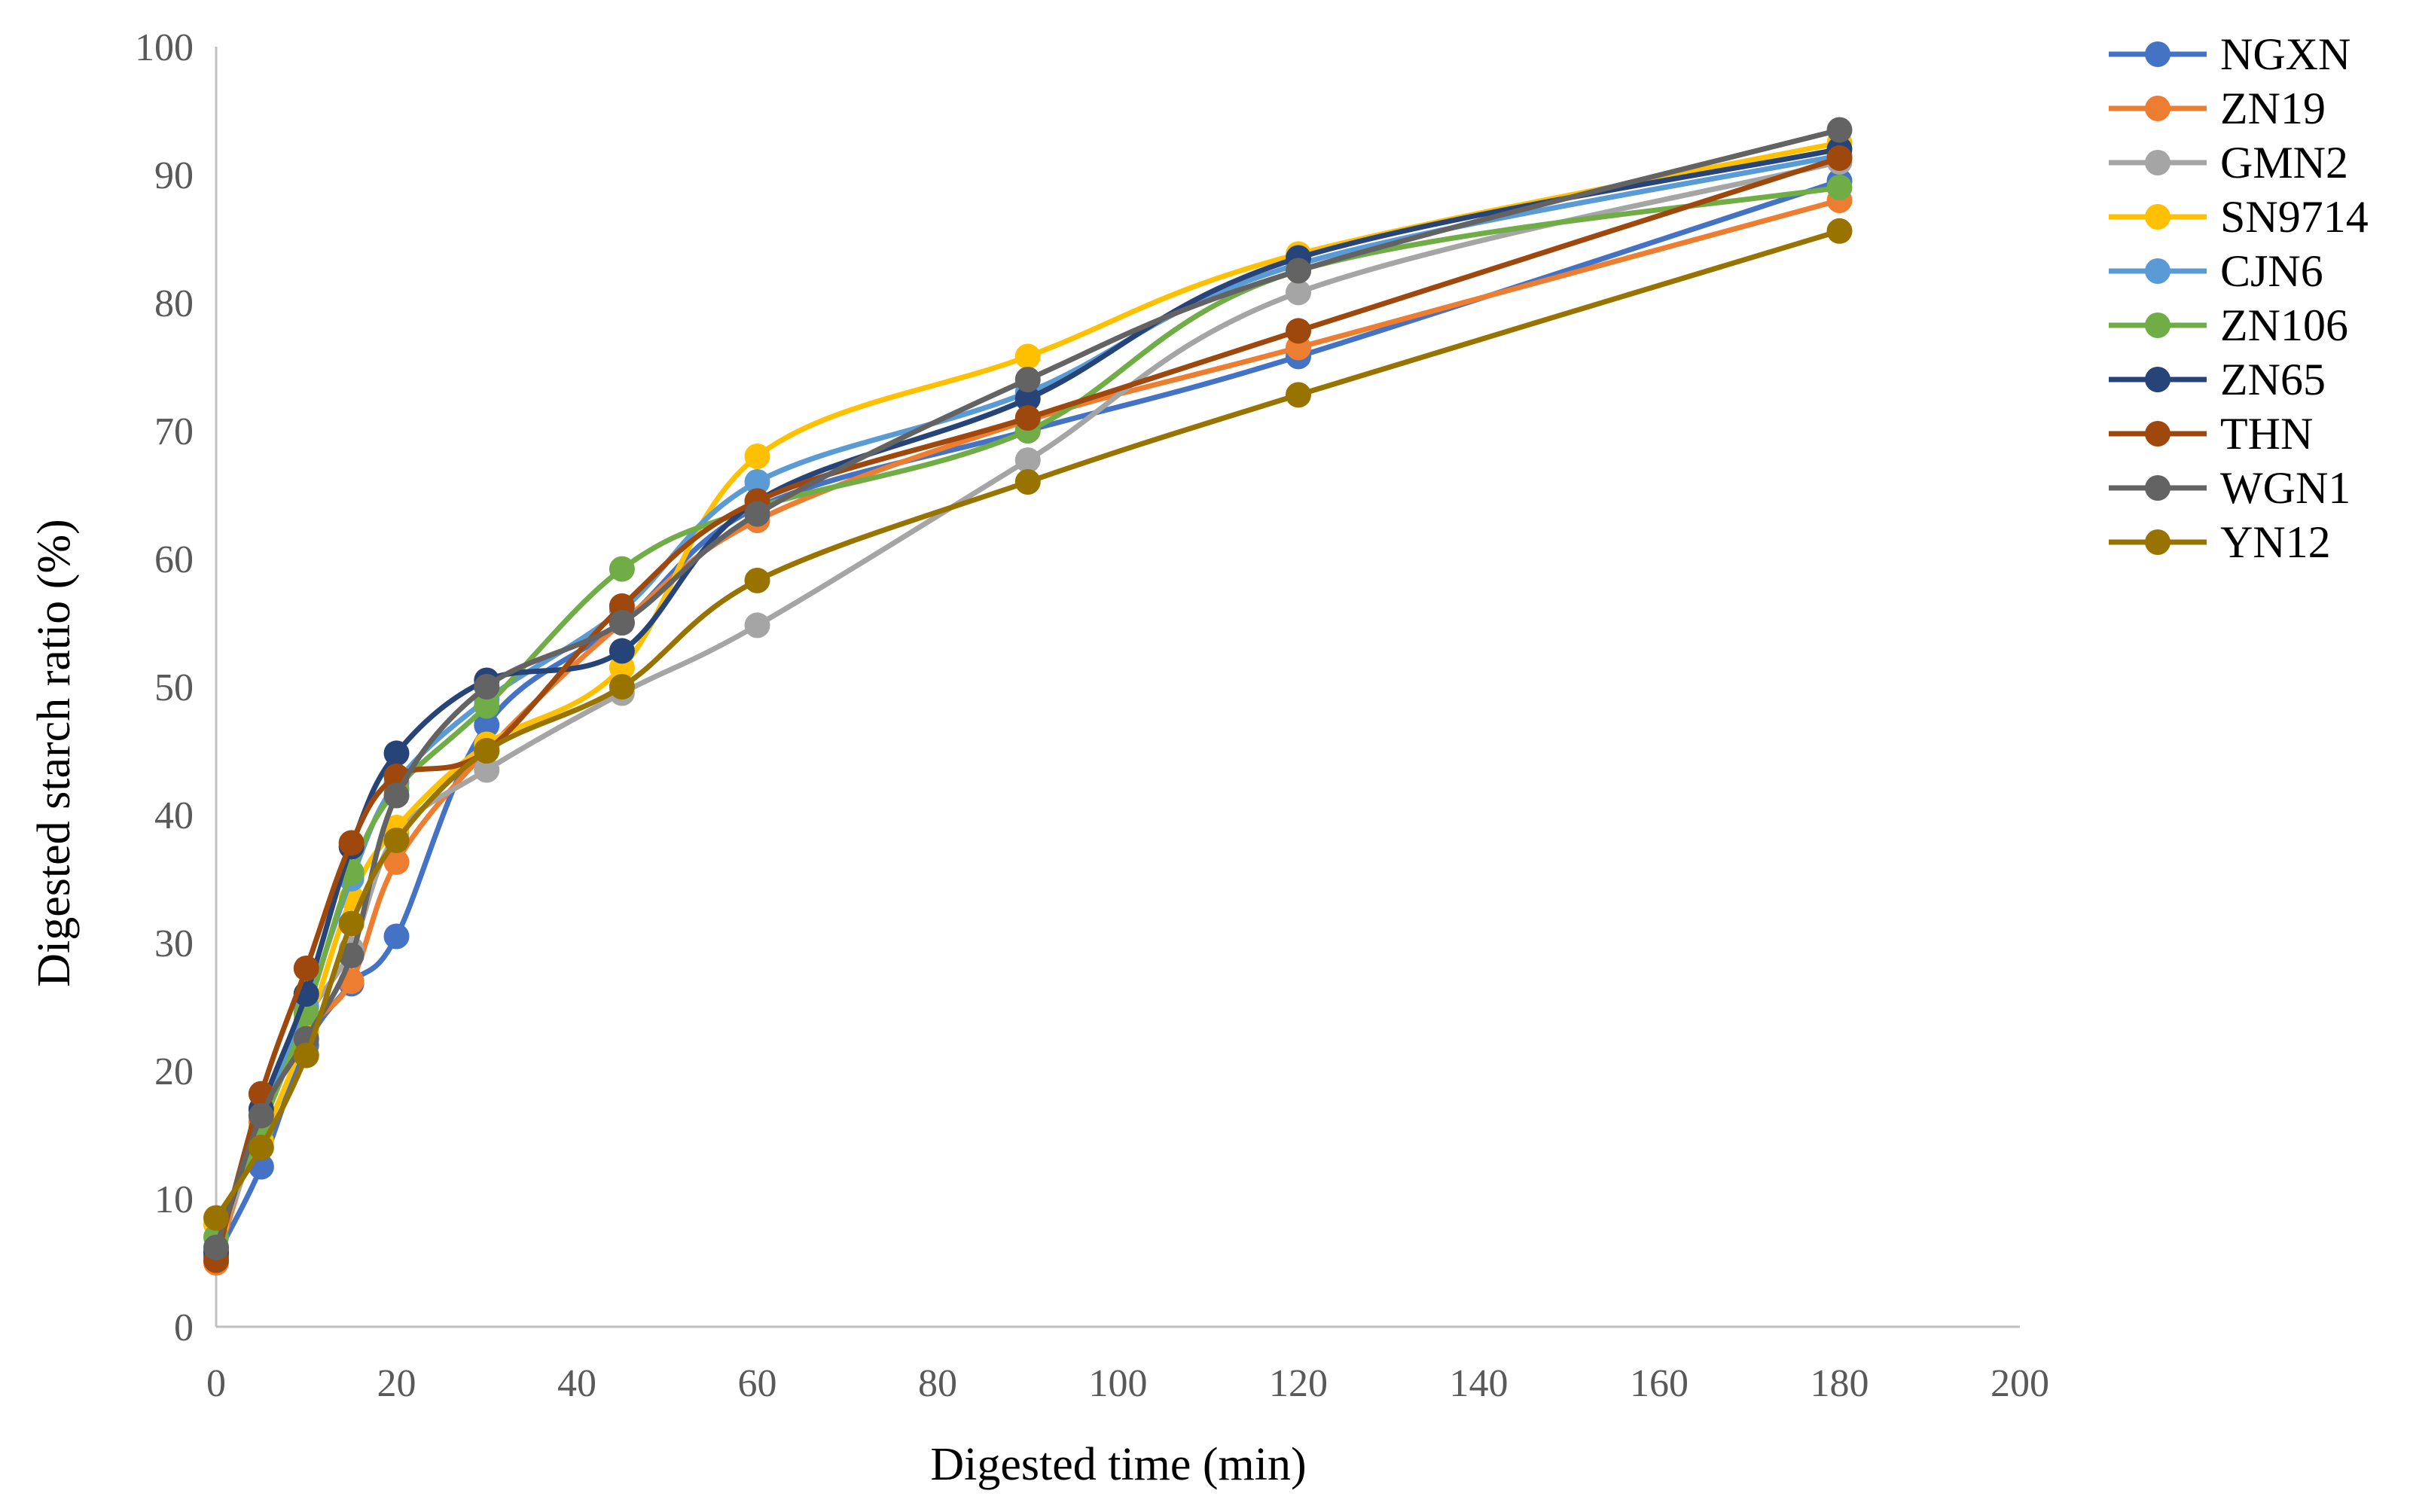 The image size is (2410, 1512). Describe the element at coordinates (576, 1384) in the screenshot. I see `x-tick-label: 40` at that location.